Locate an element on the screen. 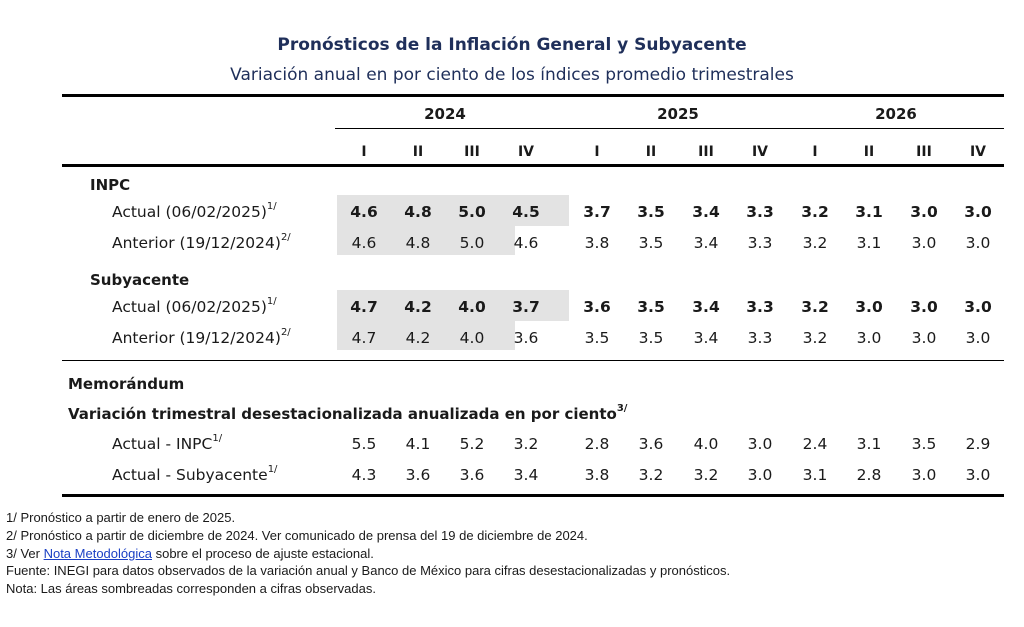 The image size is (1024, 627). memo-subtitle-note: 3/ is located at coordinates (622, 408).